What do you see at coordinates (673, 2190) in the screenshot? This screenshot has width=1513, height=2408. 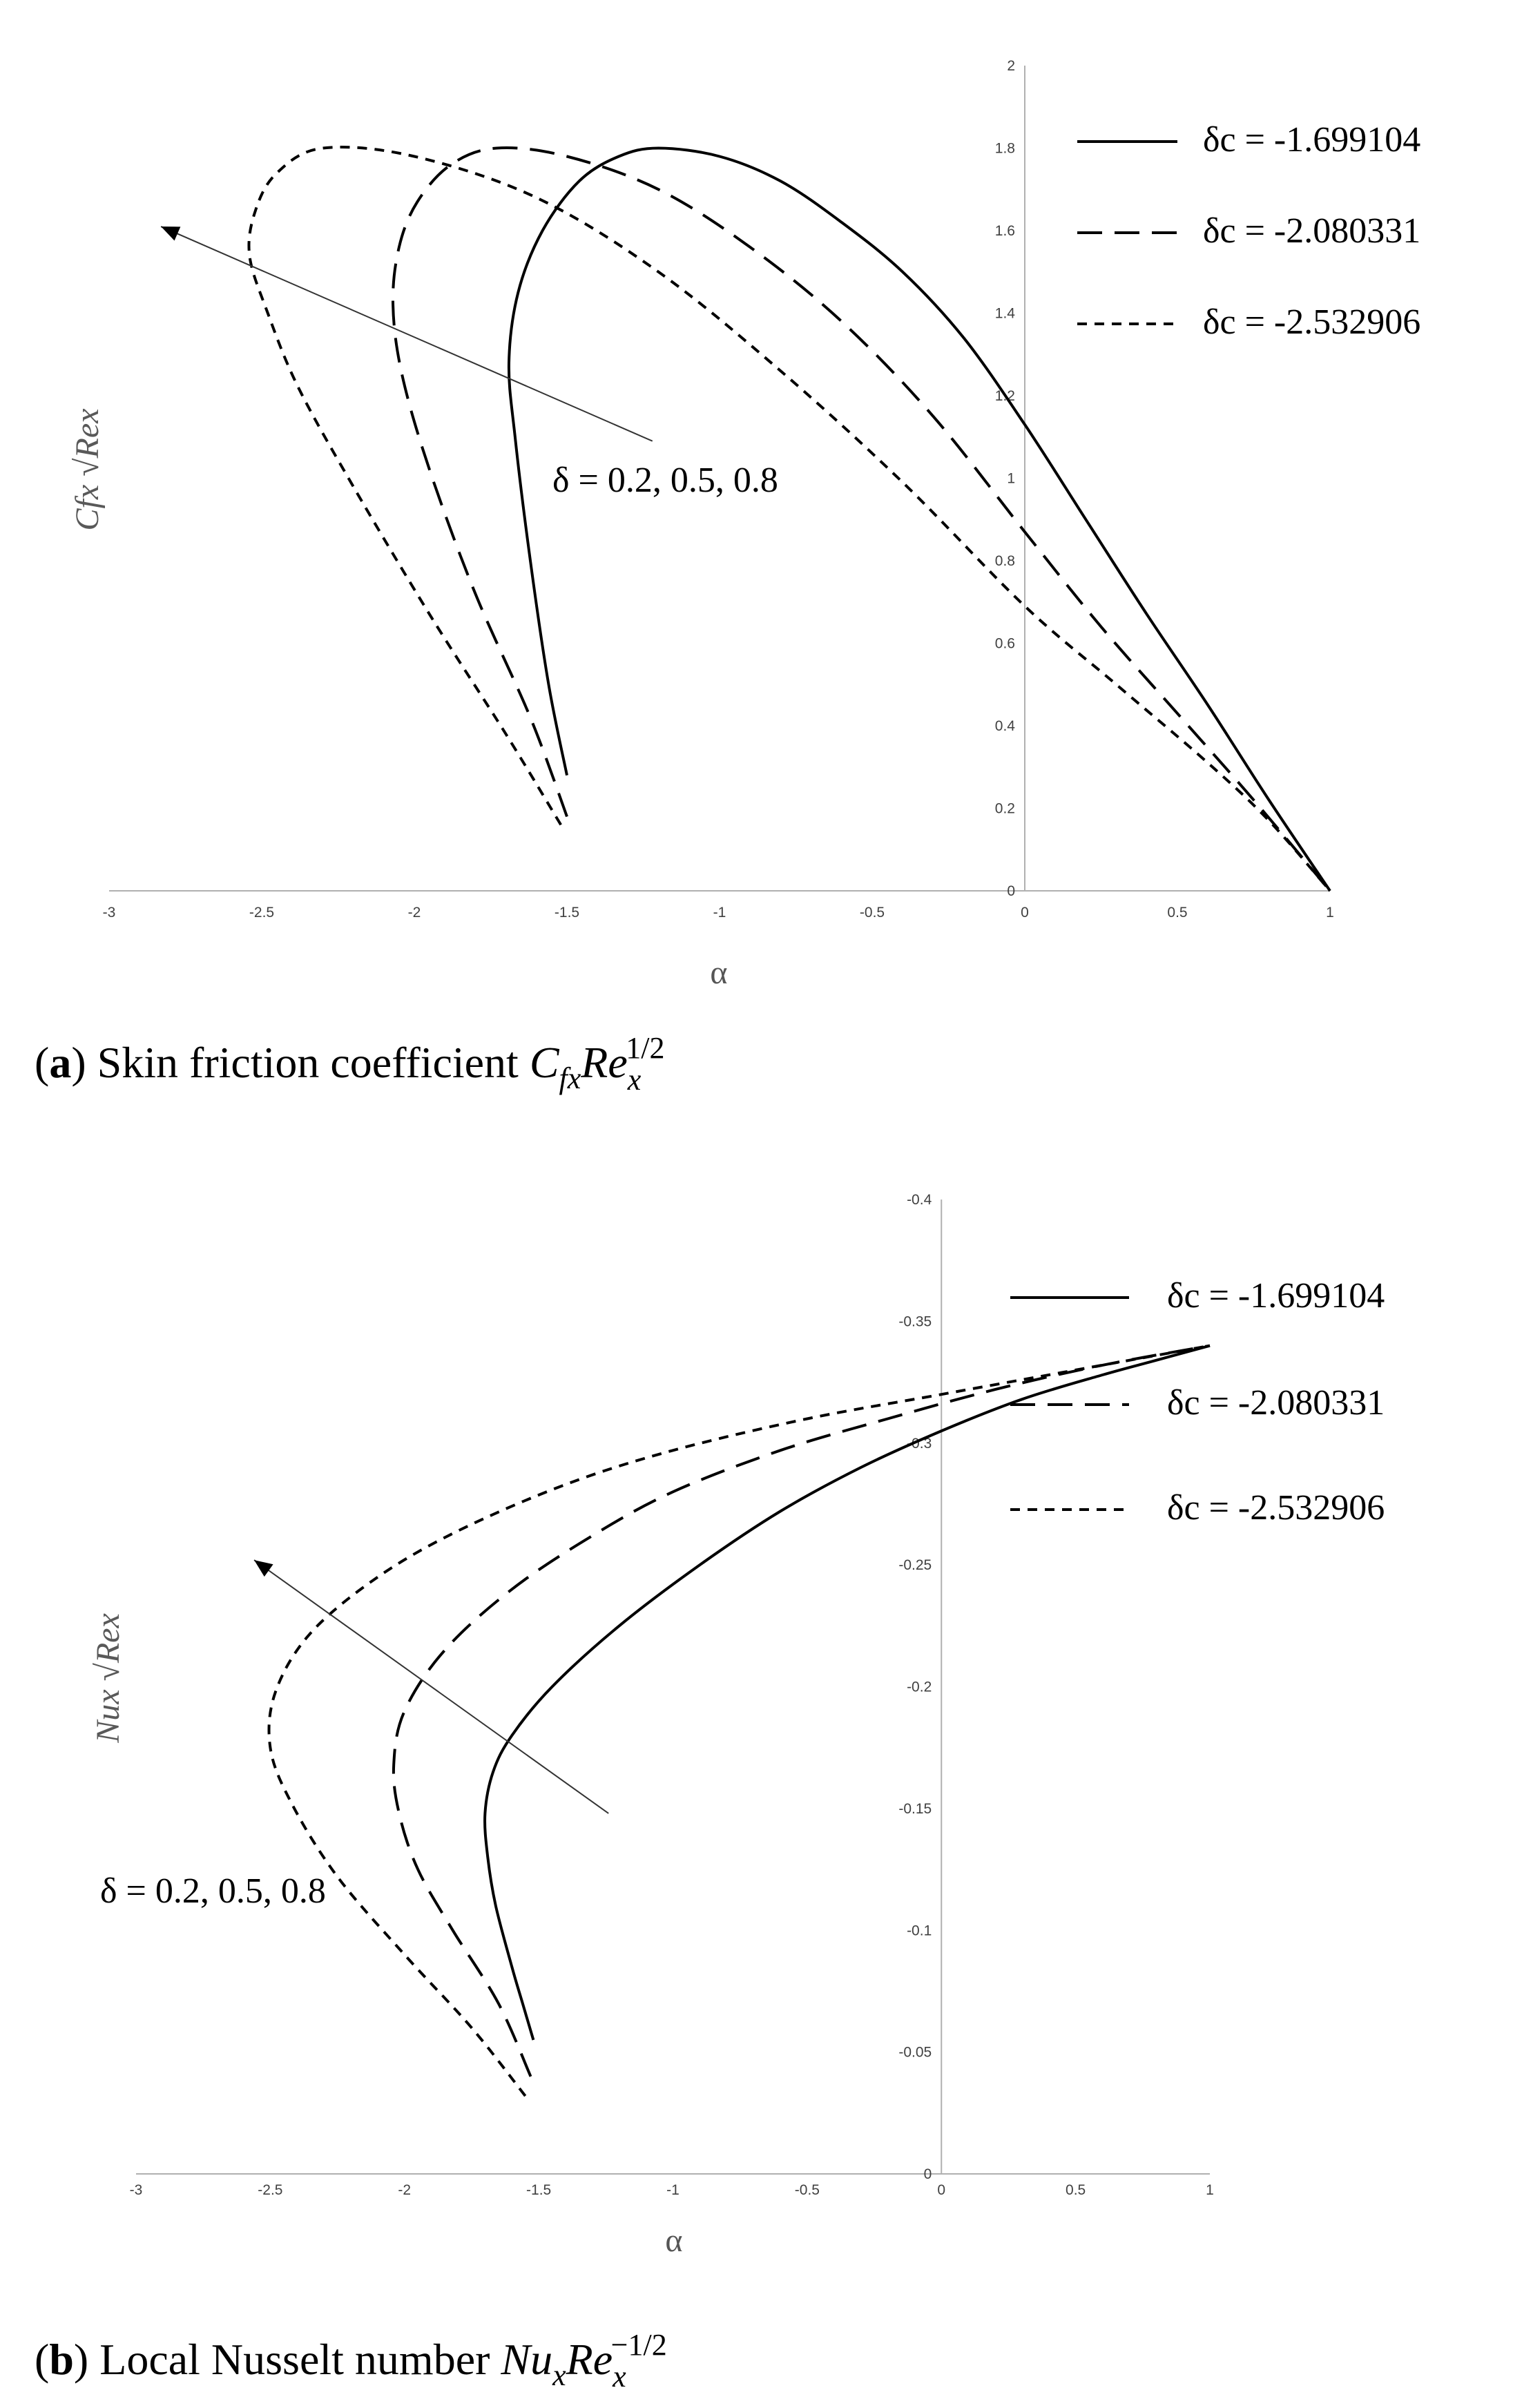 I see `panel-b-x-tick-label: -1` at bounding box center [673, 2190].